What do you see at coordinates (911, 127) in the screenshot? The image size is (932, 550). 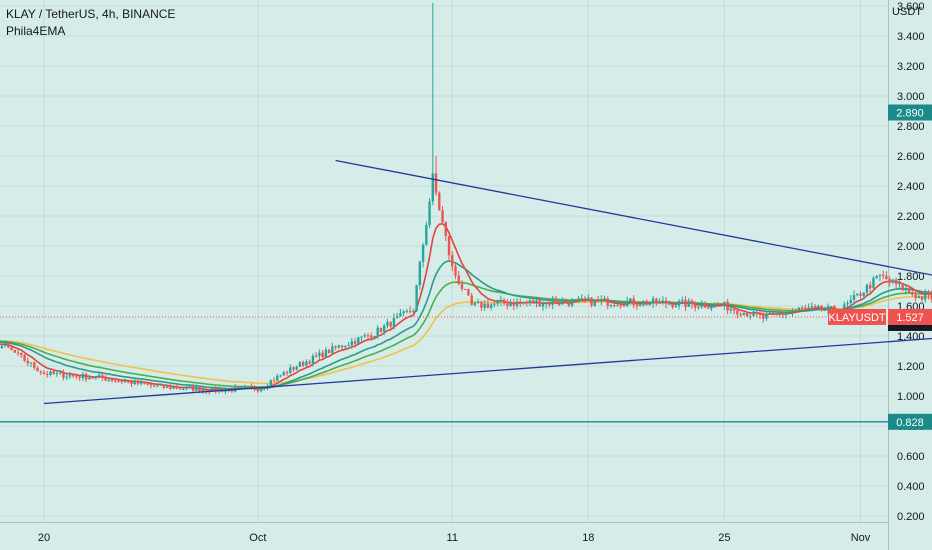 I see `y-tick-label: 2.800` at bounding box center [911, 127].